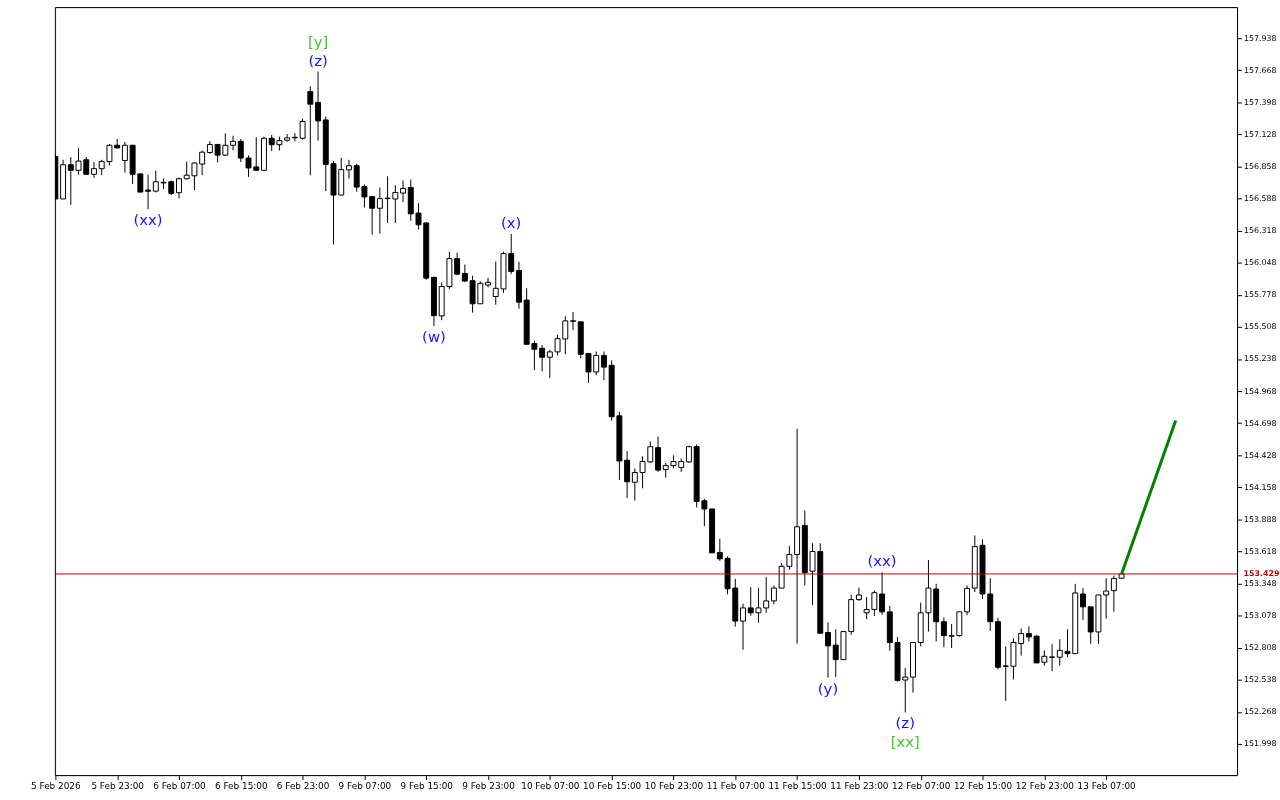 The image size is (1280, 800). Describe the element at coordinates (1260, 712) in the screenshot. I see `y-tick-label: 152.268` at that location.